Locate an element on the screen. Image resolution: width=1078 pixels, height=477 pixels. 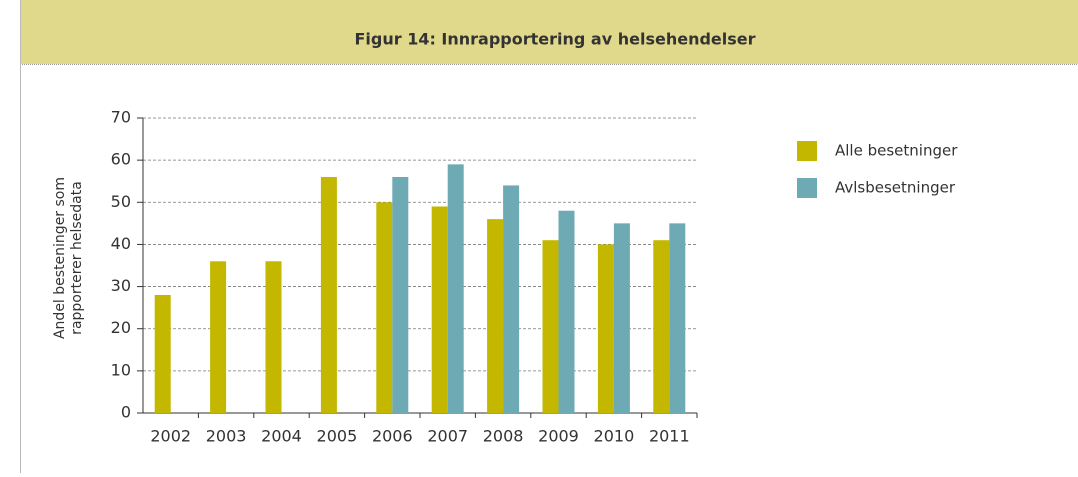
y-tick-label: 40 is located at coordinates (121, 243).